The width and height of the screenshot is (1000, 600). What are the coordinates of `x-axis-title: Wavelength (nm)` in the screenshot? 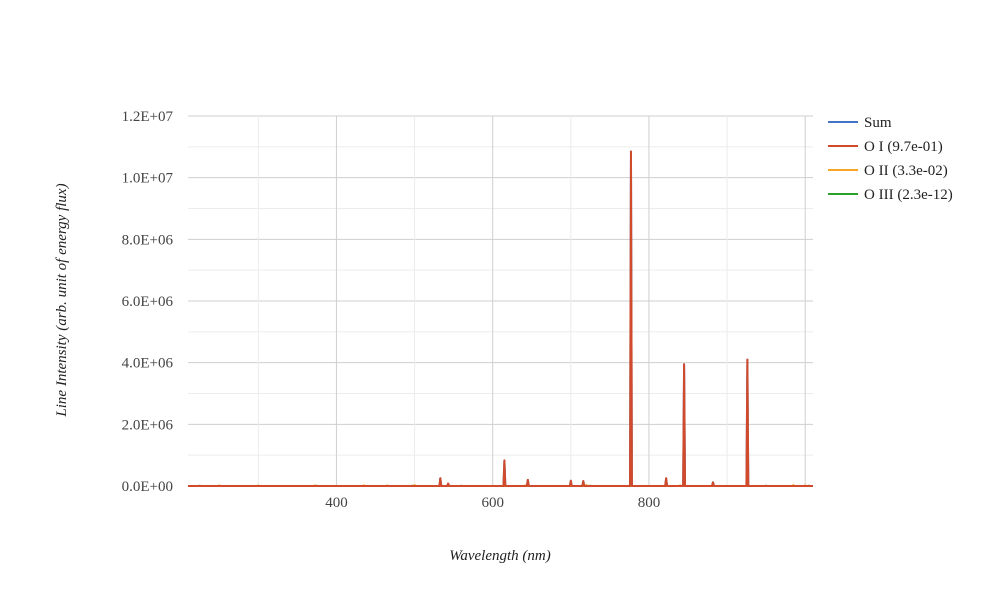 It's located at (500, 556).